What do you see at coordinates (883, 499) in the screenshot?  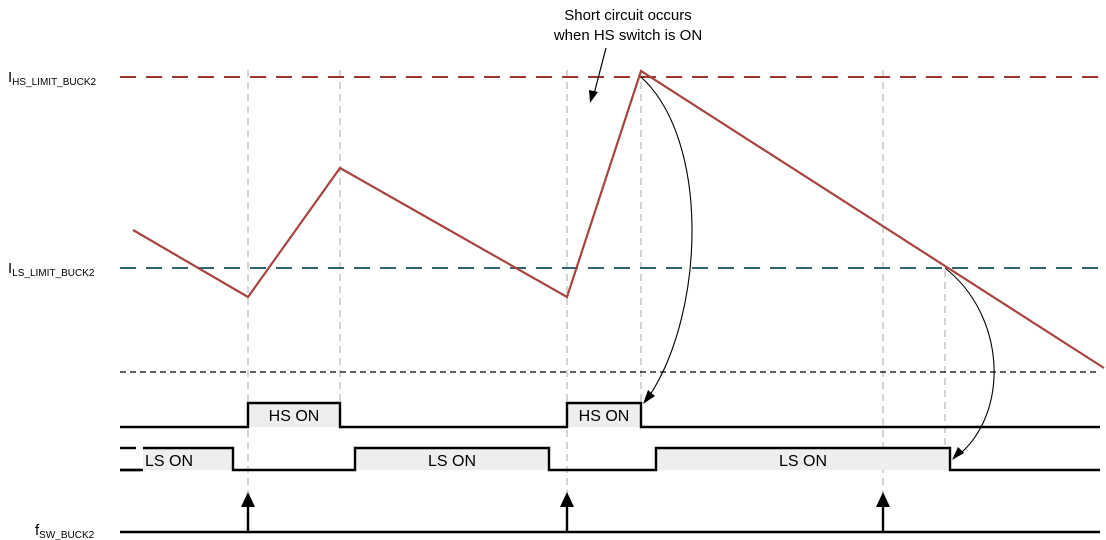 I see `fsw-arrow-3-head` at bounding box center [883, 499].